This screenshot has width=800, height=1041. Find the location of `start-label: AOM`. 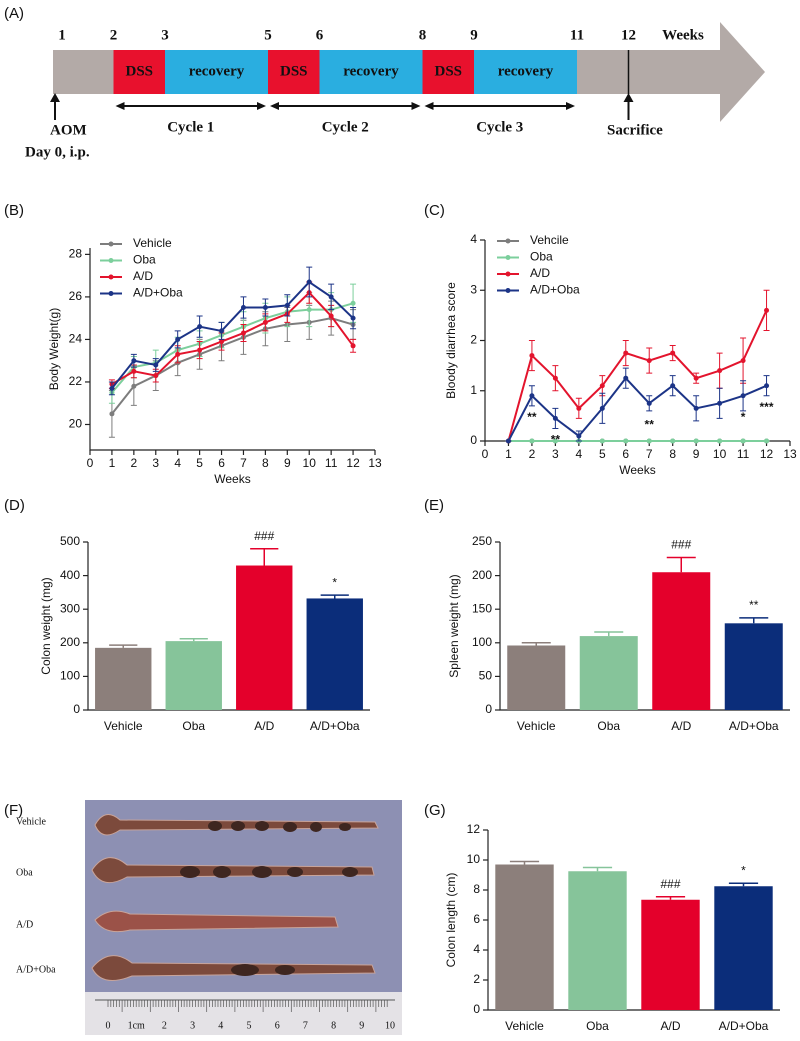

start-label: AOM is located at coordinates (68, 130).